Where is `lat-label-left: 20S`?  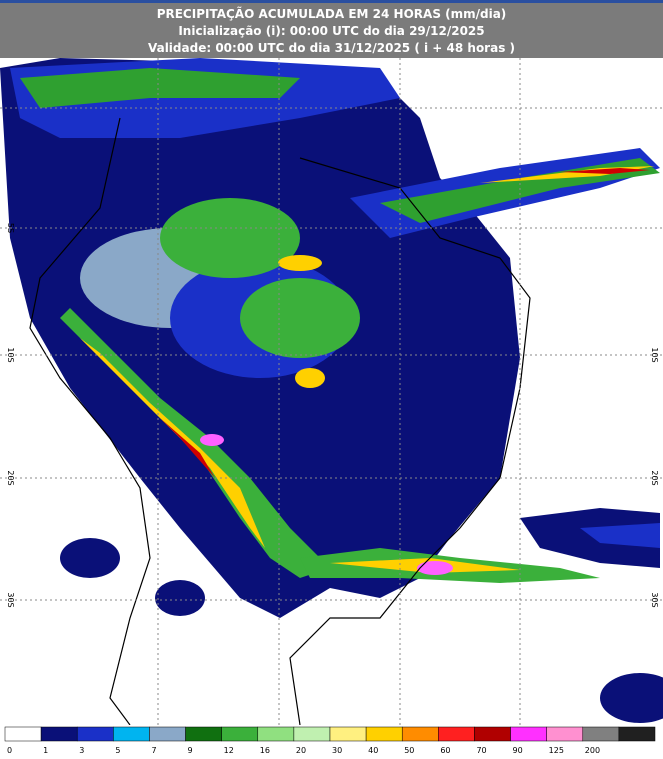
lat-label-left: 20S is located at coordinates (10, 477).